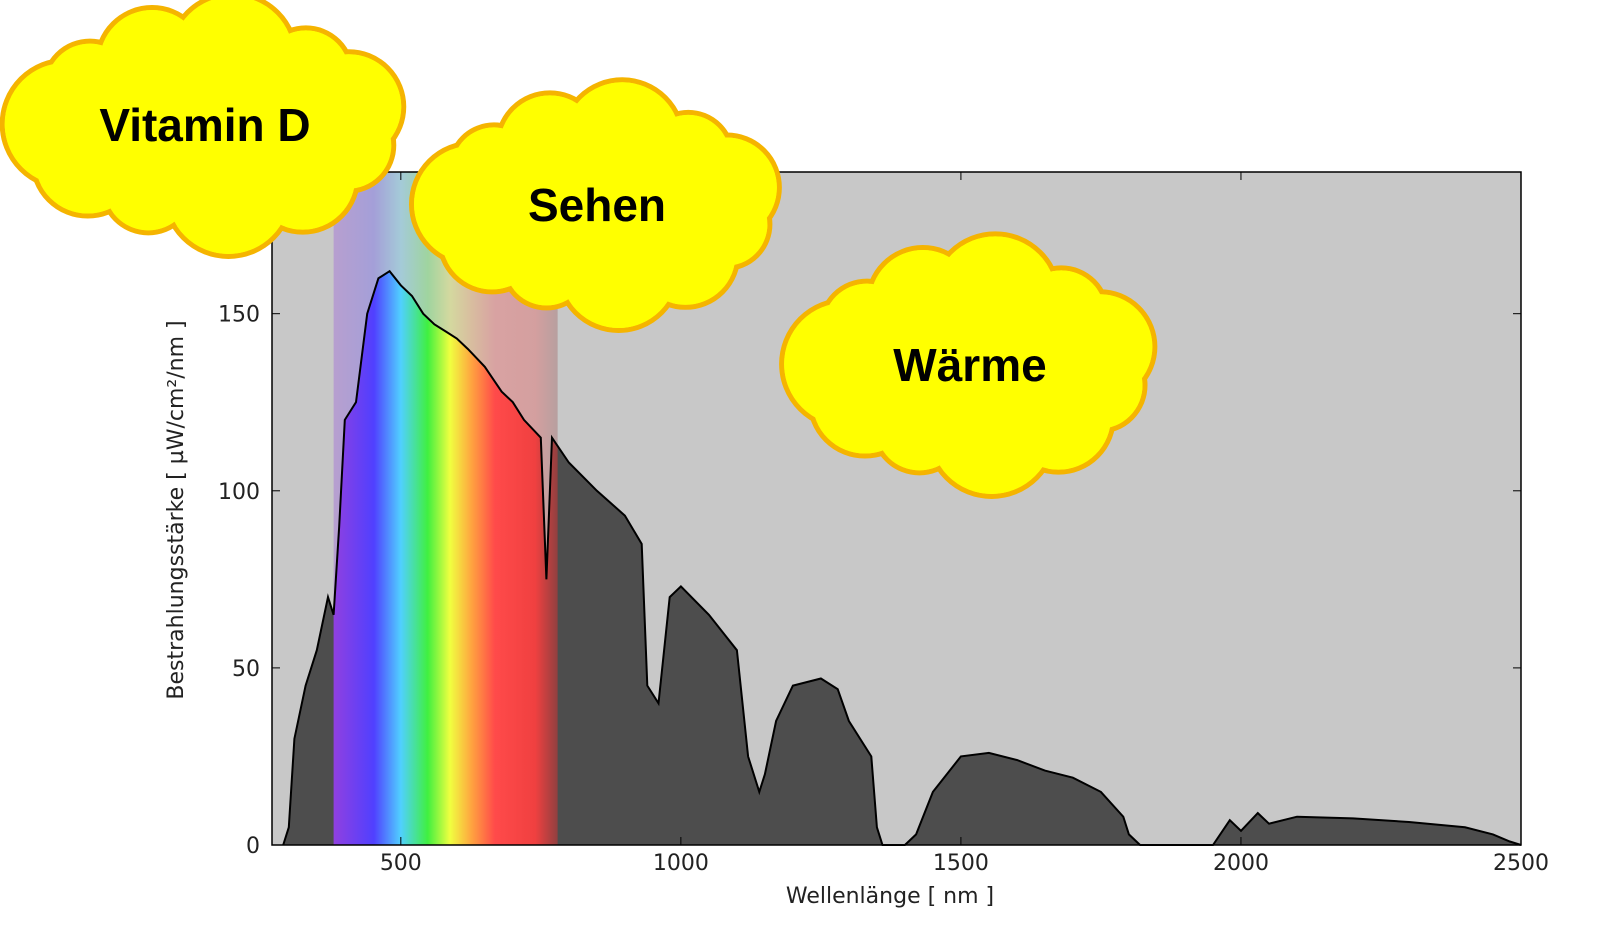  What do you see at coordinates (1521, 863) in the screenshot?
I see `x-tick-label: 2500` at bounding box center [1521, 863].